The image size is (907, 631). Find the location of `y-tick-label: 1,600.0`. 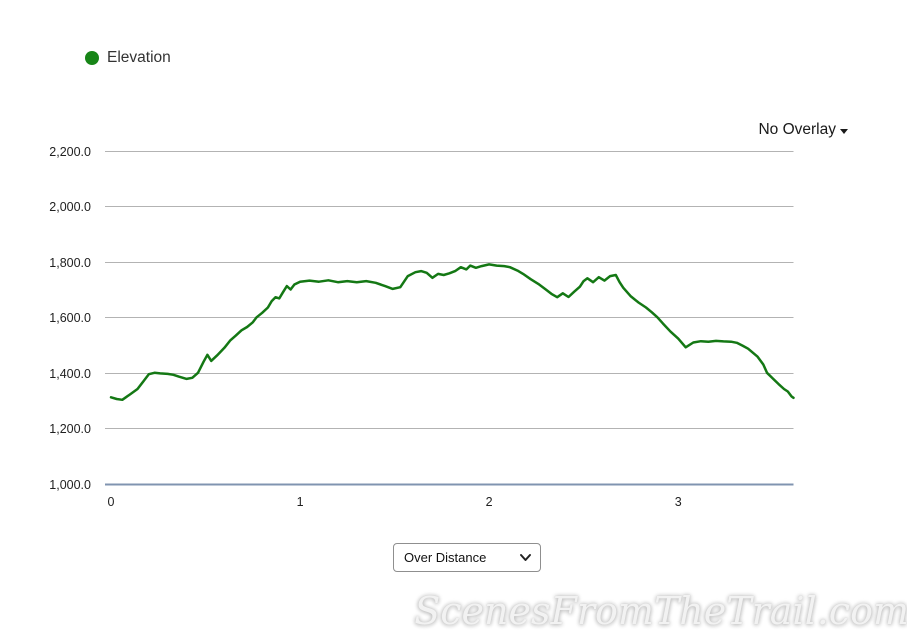

y-tick-label: 1,600.0 is located at coordinates (70, 318).